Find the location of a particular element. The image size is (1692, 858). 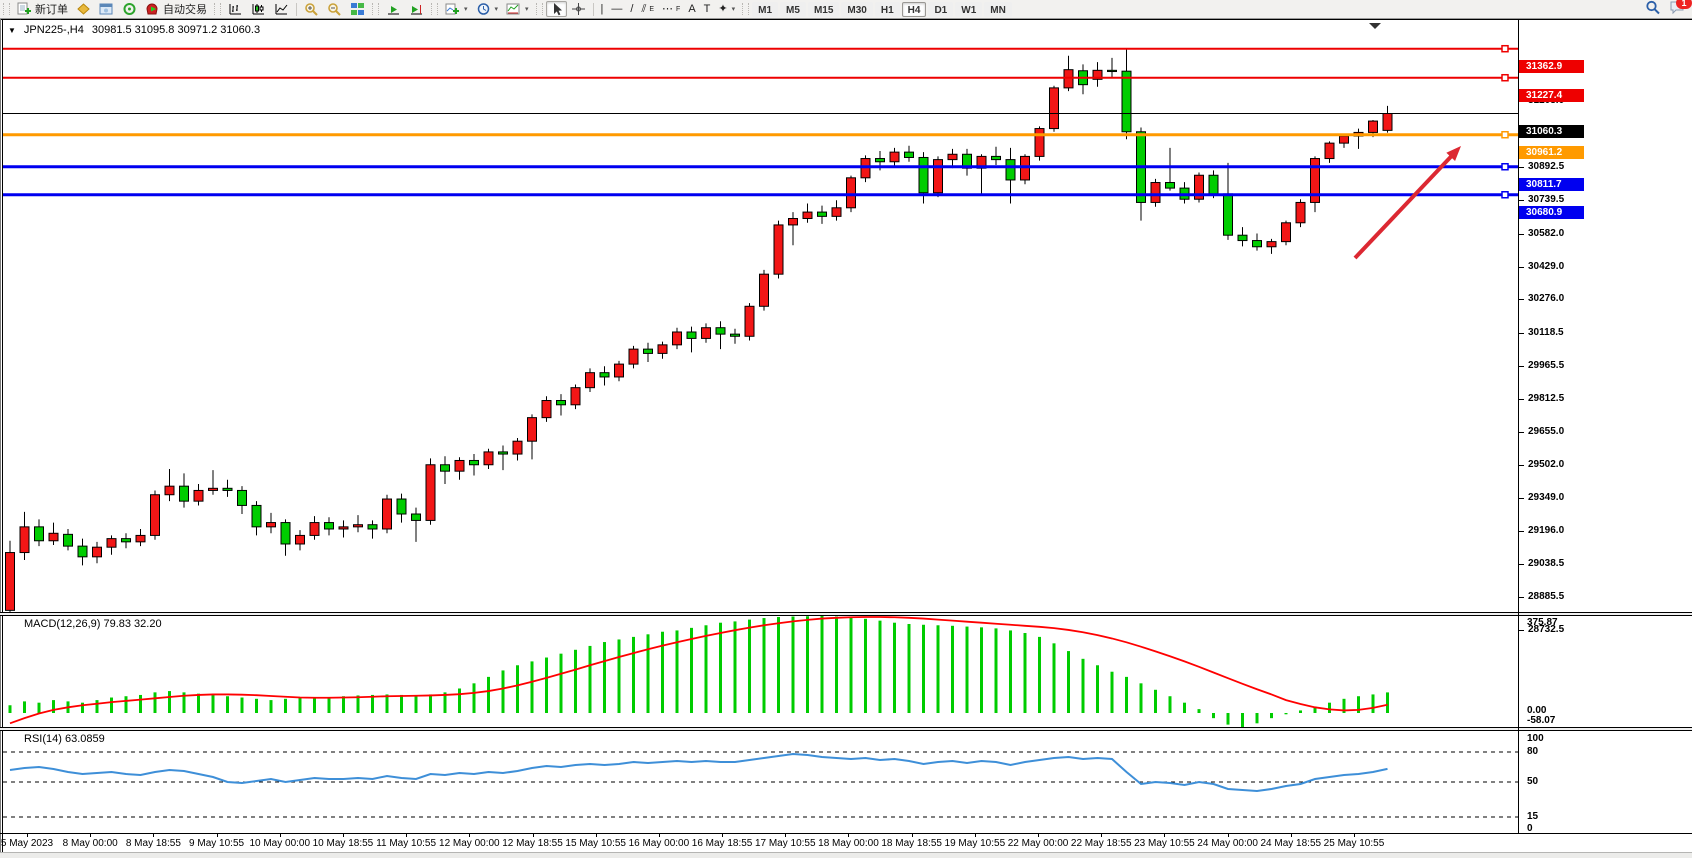

chart-shift-marker is located at coordinates (1375, 26).